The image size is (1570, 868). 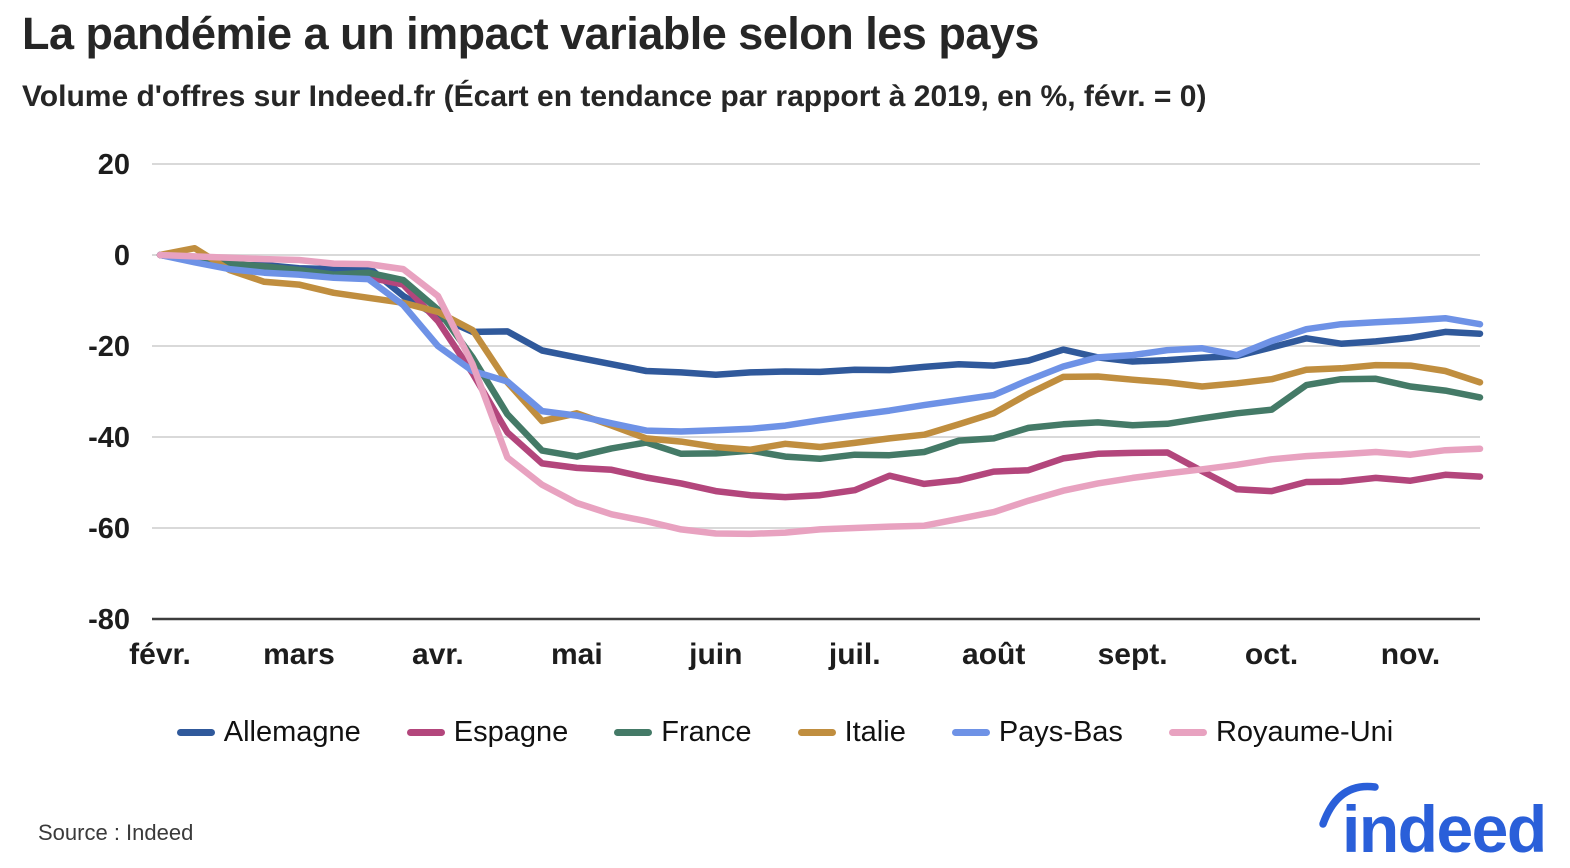 I want to click on legend-item-Espagne: Espagne, so click(x=487, y=732).